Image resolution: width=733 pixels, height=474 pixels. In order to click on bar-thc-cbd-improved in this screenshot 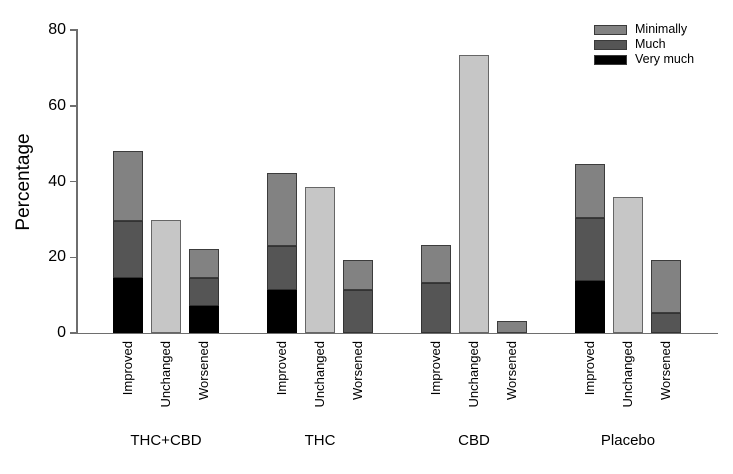, I will do `click(128, 241)`.